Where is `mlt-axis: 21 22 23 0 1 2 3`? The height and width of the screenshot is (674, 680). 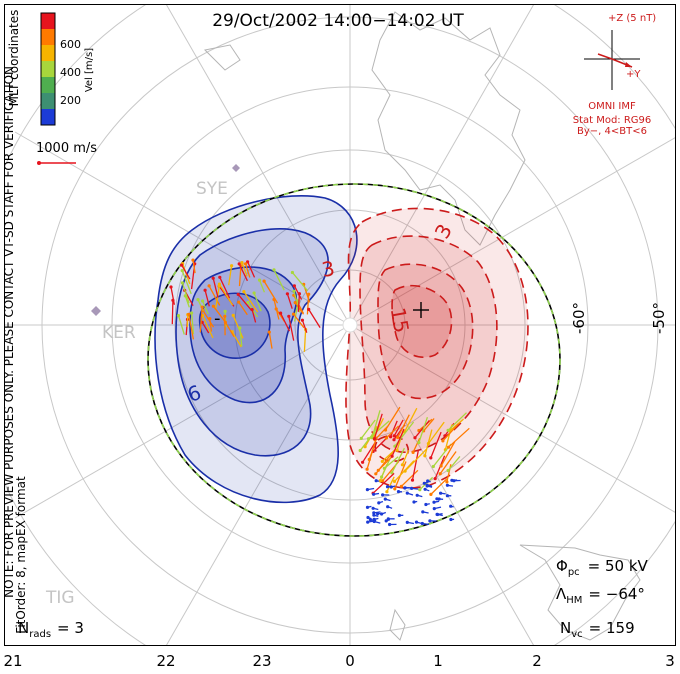
mlt-axis: 21 22 23 0 1 2 3 is located at coordinates (338, 661).